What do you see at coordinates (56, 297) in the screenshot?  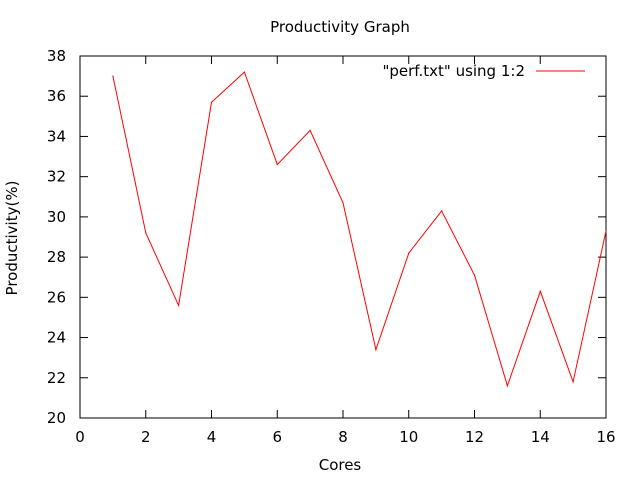 I see `y-tick-label: 26` at bounding box center [56, 297].